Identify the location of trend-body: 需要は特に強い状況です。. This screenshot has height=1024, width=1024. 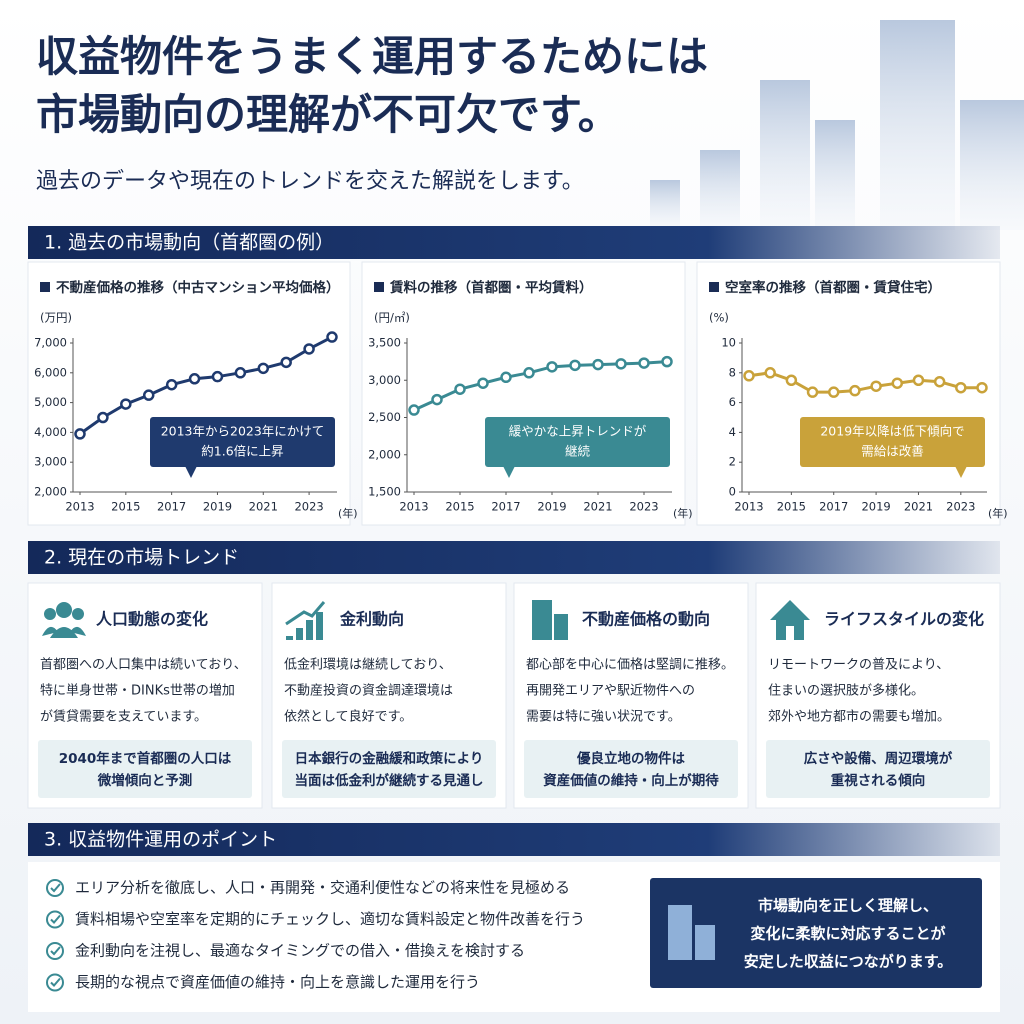
(603, 717).